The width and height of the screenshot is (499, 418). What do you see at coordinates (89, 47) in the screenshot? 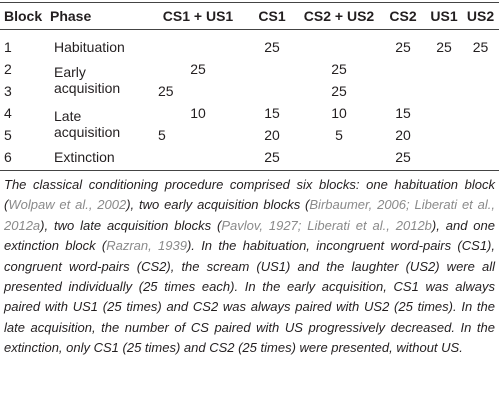
I see `phase-cell: Habituation` at bounding box center [89, 47].